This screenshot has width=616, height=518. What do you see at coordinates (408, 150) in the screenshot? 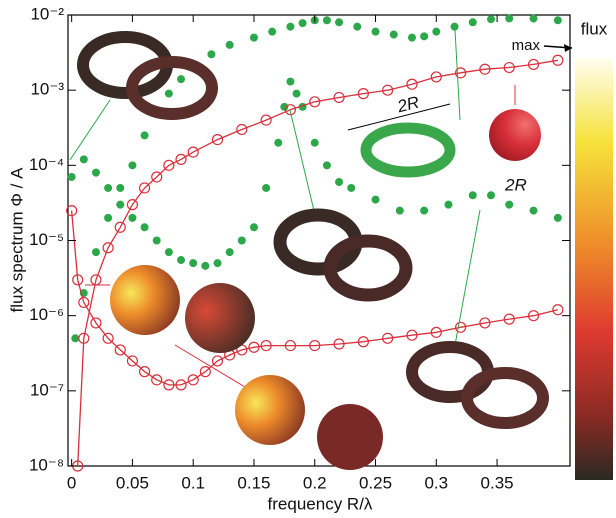
I see `green-torus` at bounding box center [408, 150].